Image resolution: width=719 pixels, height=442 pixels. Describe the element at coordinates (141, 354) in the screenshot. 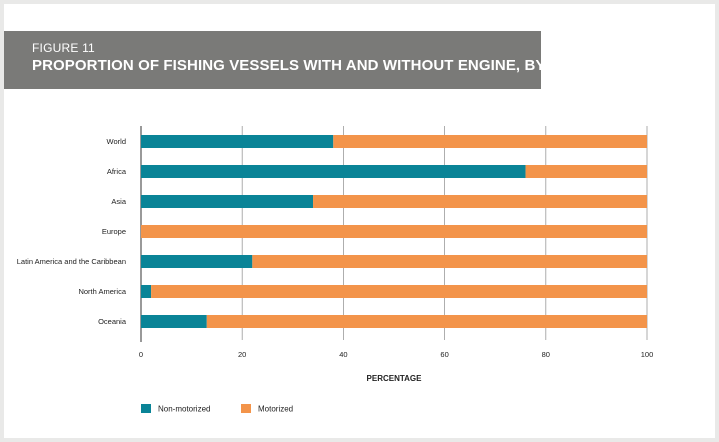

I see `x-tick-label: 0` at that location.